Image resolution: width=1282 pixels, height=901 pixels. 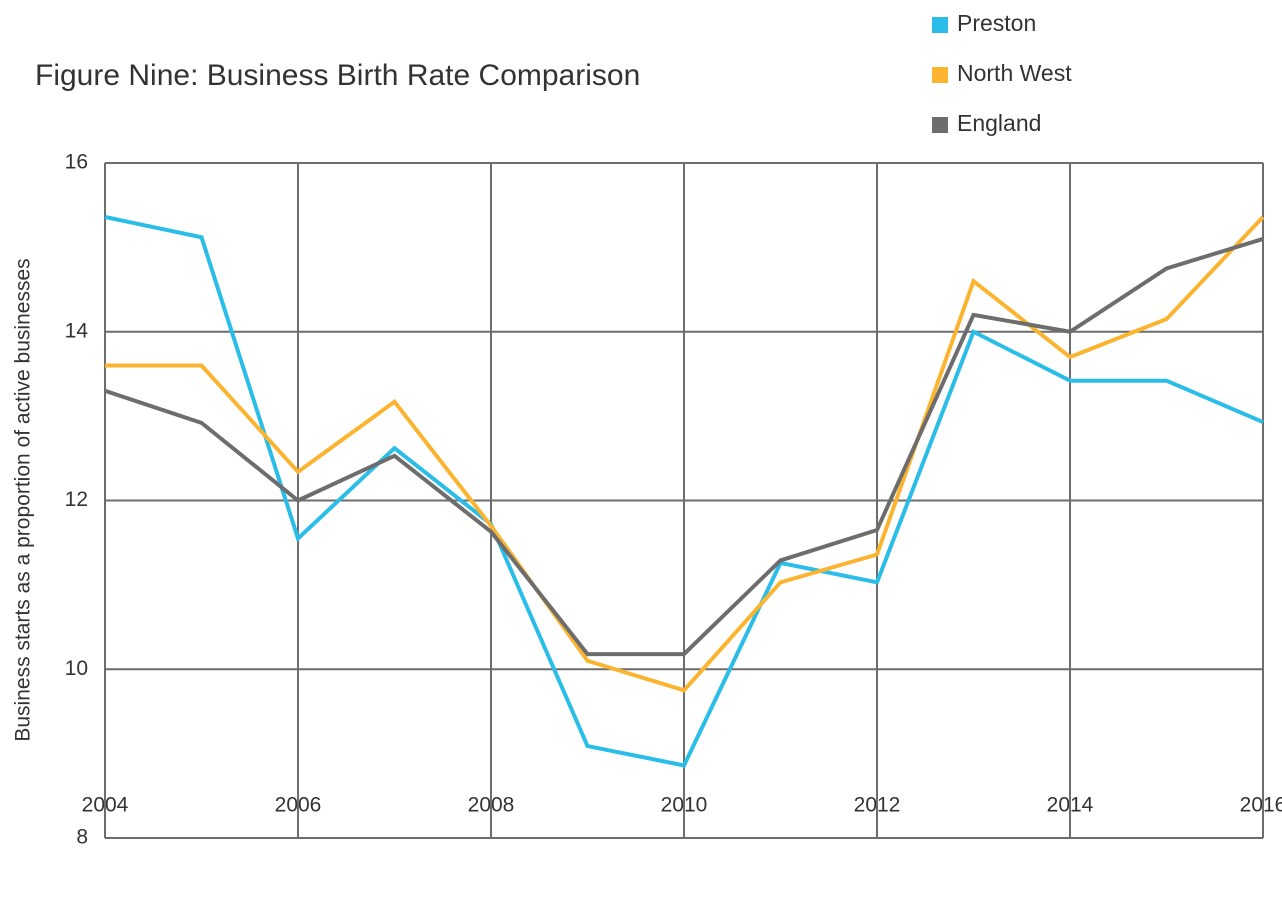 What do you see at coordinates (1261, 805) in the screenshot?
I see `x-tick-label: 2016` at bounding box center [1261, 805].